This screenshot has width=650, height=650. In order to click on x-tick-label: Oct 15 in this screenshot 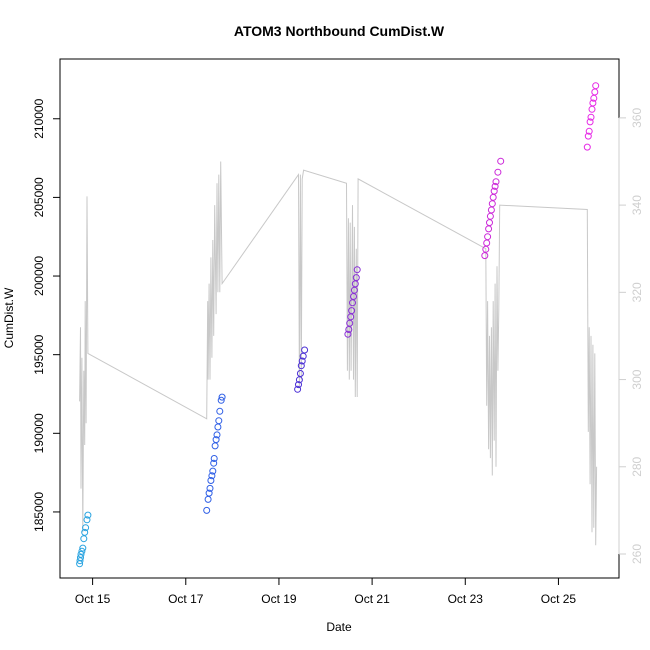, I will do `click(93, 599)`.